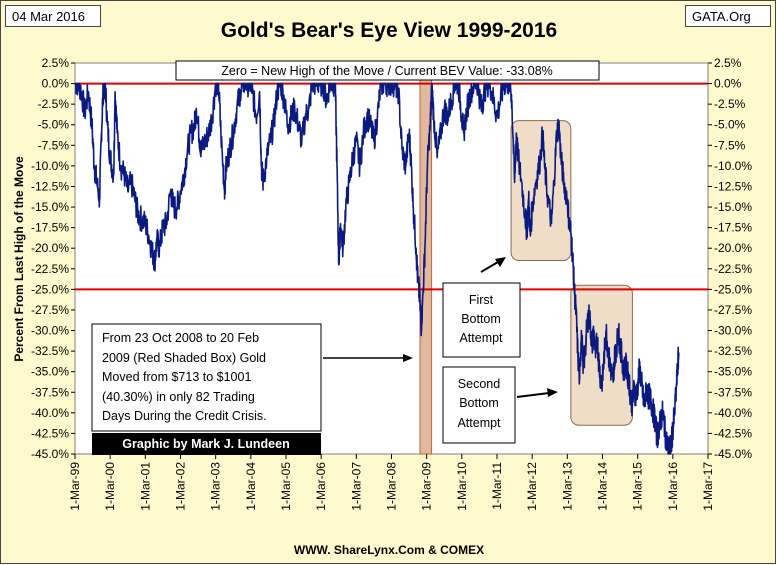 This screenshot has width=776, height=565. What do you see at coordinates (181, 486) in the screenshot?
I see `x-tick-label: 1-Mar-02` at bounding box center [181, 486].